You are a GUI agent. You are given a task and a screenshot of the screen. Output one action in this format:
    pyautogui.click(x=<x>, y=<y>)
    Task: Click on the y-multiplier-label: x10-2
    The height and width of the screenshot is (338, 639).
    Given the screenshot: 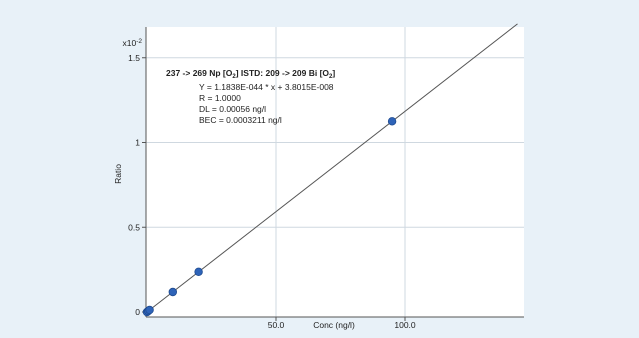 What is the action you would take?
    pyautogui.click(x=133, y=43)
    